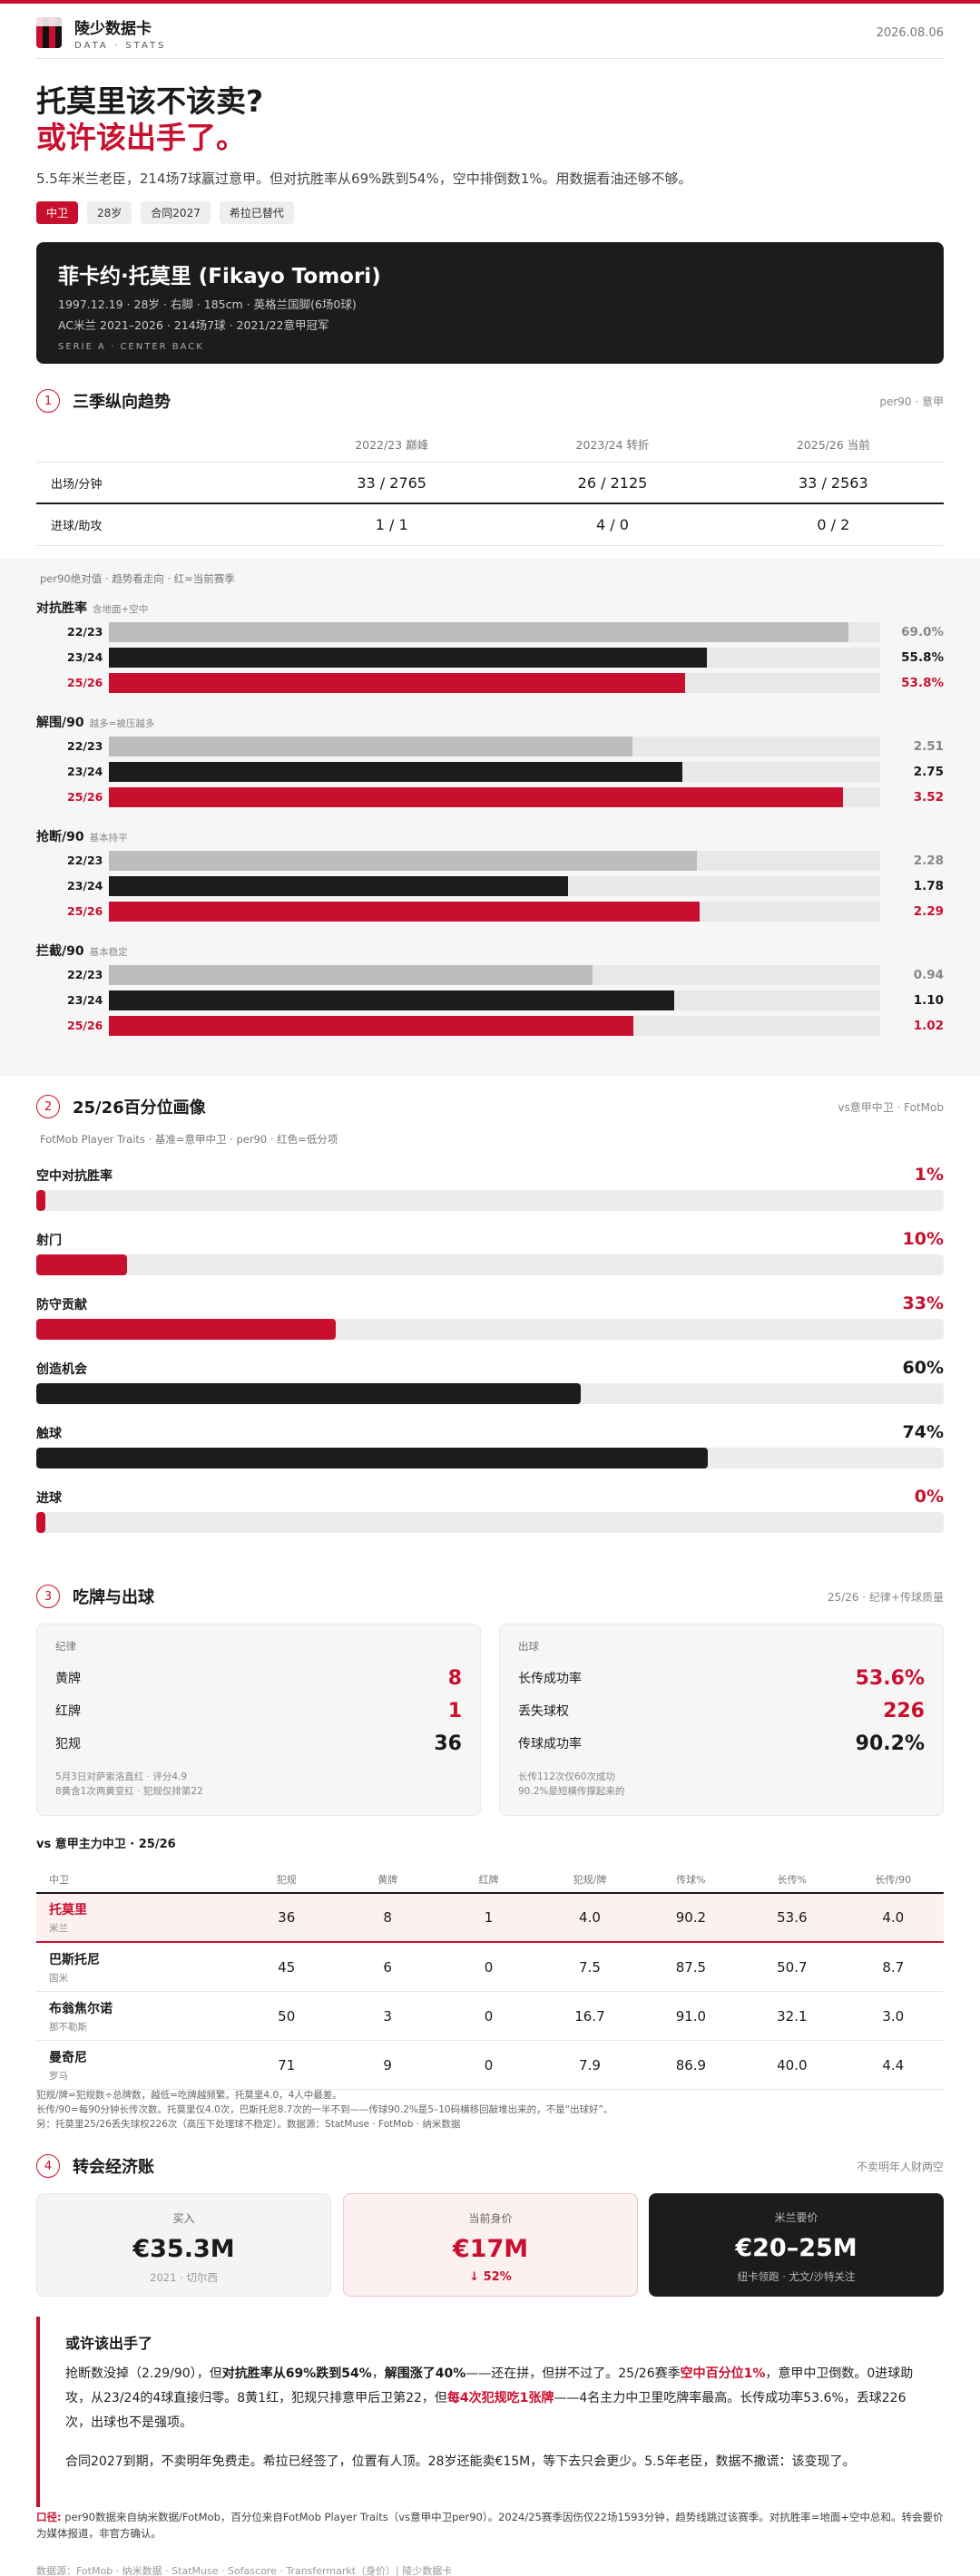  What do you see at coordinates (833, 445) in the screenshot?
I see `table-header-cell: 2025/26 当前` at bounding box center [833, 445].